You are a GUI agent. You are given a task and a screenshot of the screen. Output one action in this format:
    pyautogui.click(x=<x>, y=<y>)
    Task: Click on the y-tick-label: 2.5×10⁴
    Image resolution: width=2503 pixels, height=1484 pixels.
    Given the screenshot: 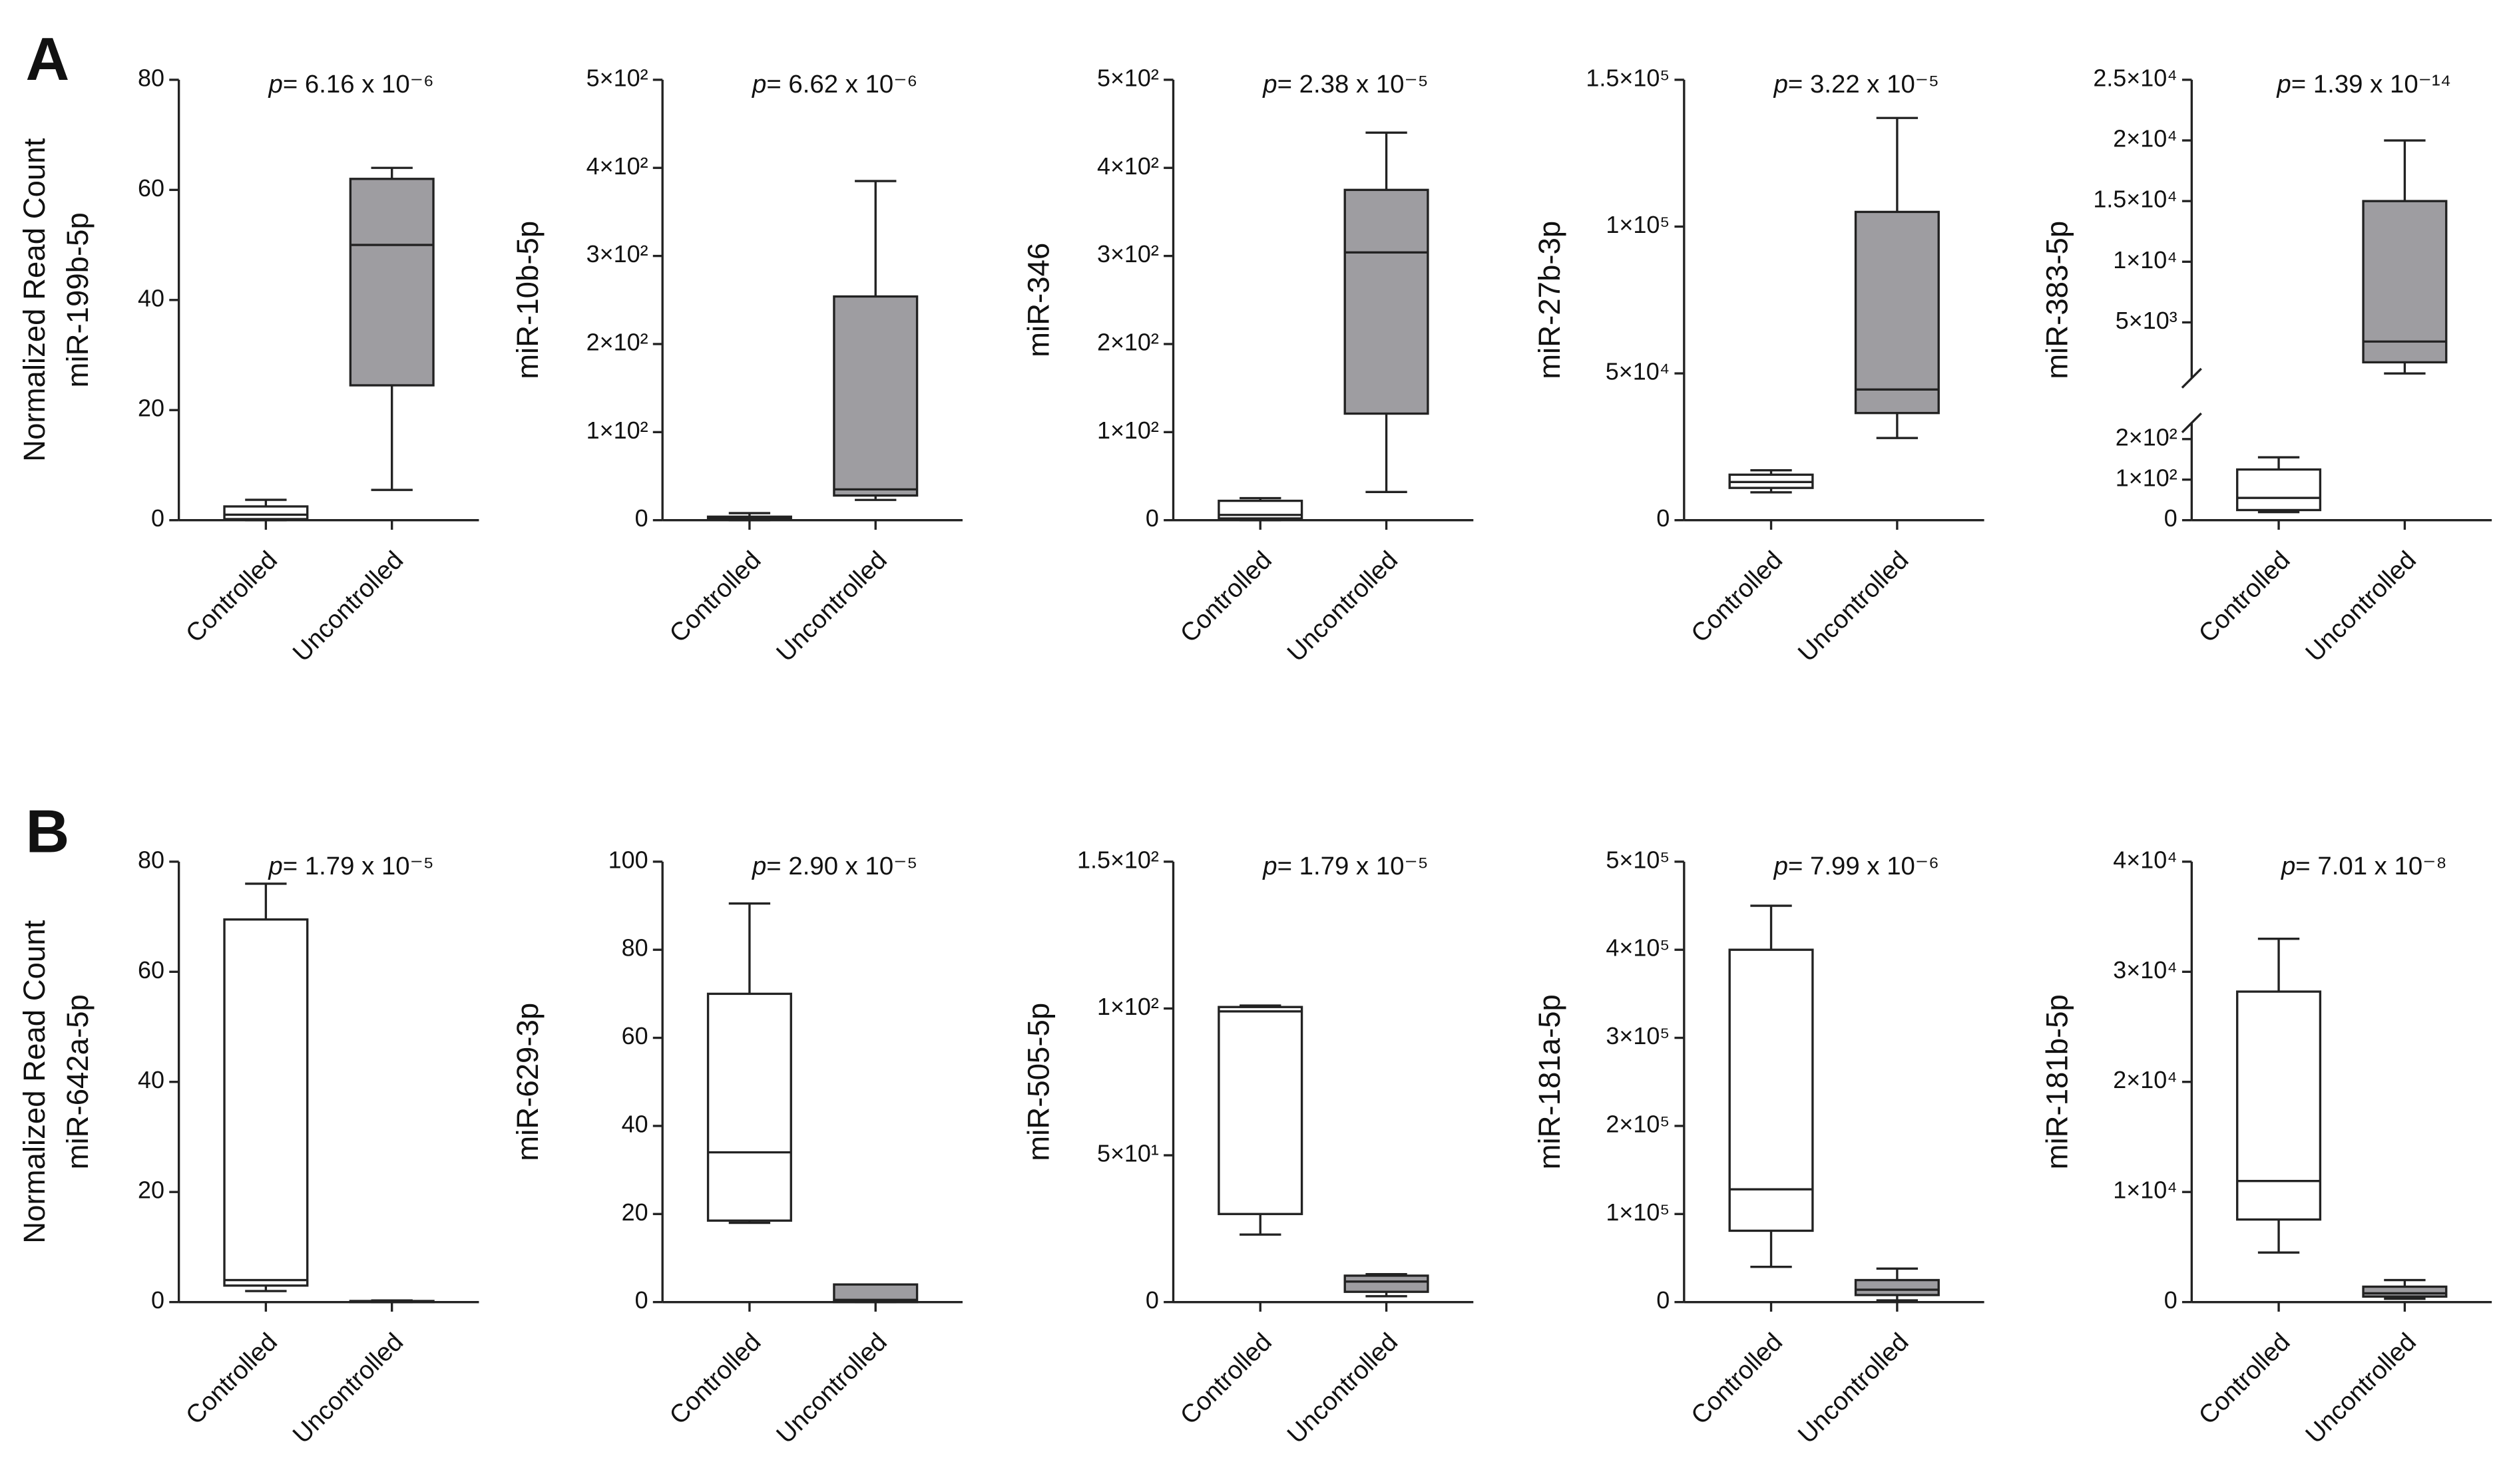 What is the action you would take?
    pyautogui.click(x=2135, y=77)
    